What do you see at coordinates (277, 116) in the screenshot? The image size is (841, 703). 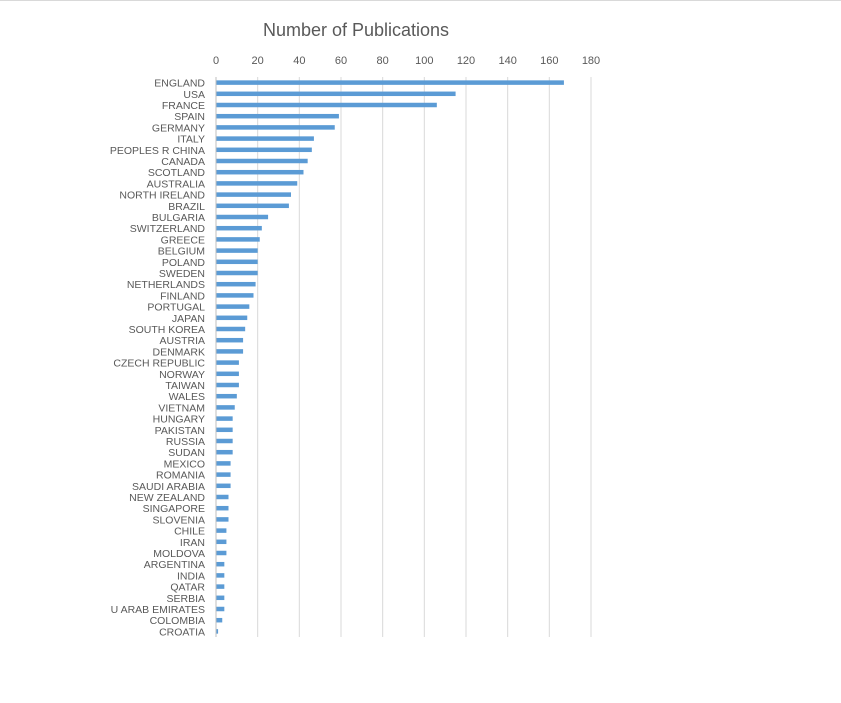 I see `bar-spain` at bounding box center [277, 116].